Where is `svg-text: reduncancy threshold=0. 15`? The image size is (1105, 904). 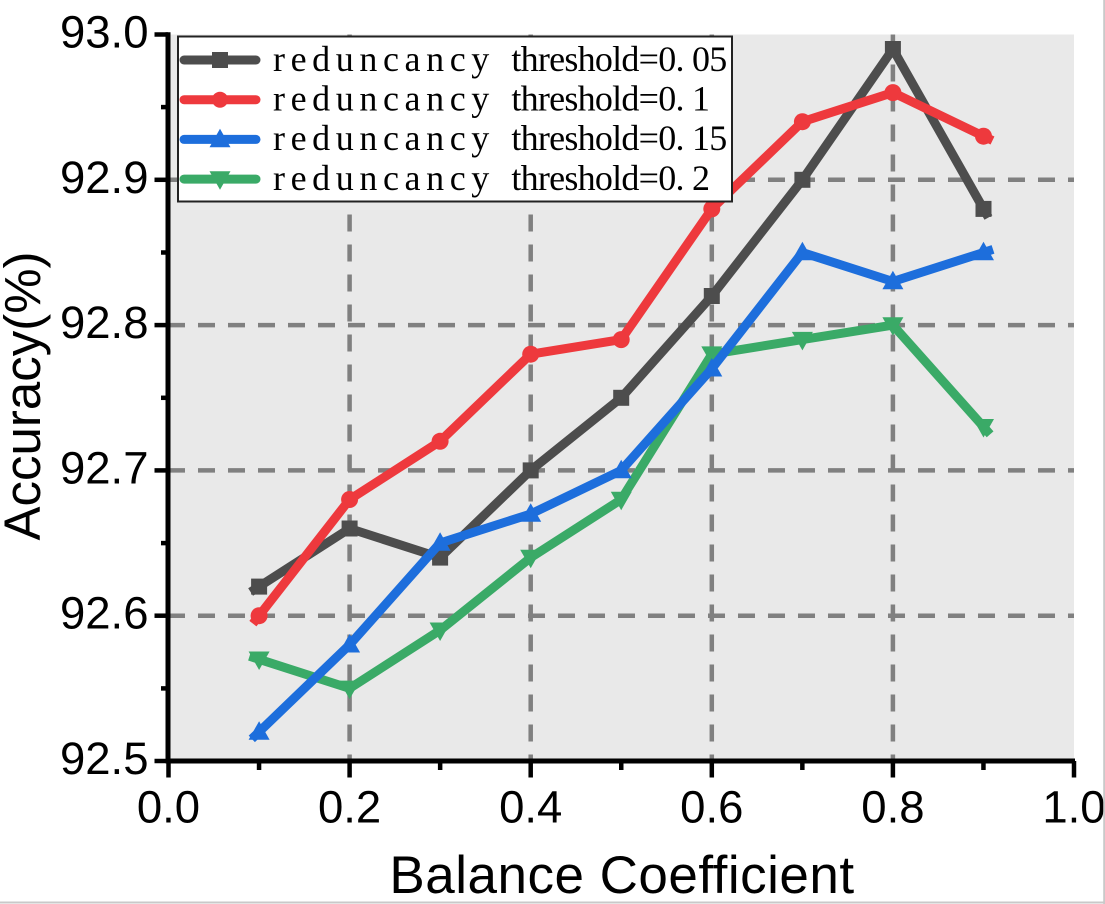 svg-text: reduncancy threshold=0. 15 is located at coordinates (499, 138).